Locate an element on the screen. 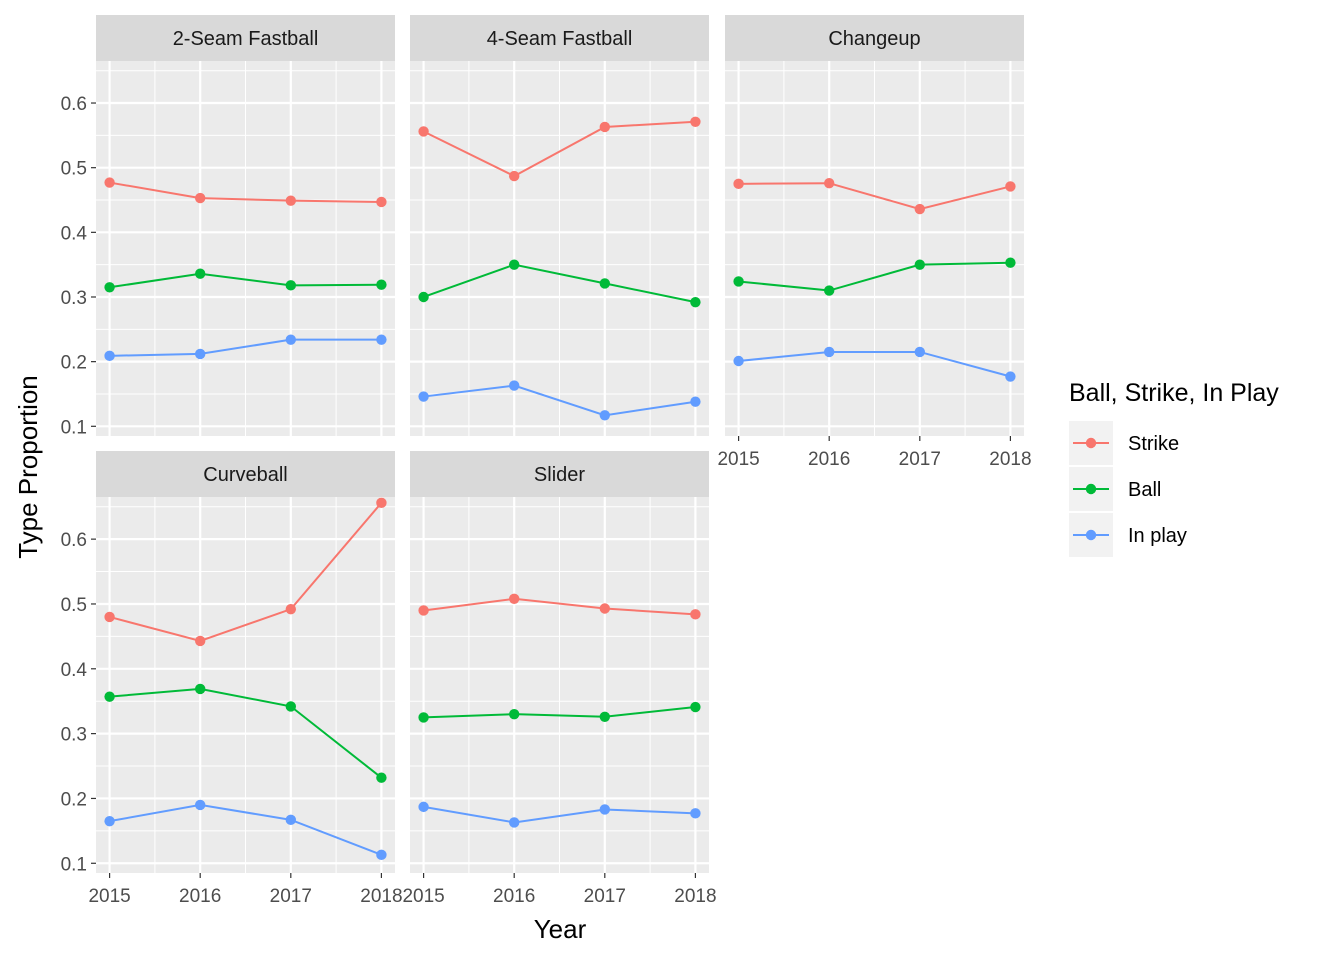 The image size is (1344, 960). facet-panel: 4-Seam Fastball is located at coordinates (559, 225).